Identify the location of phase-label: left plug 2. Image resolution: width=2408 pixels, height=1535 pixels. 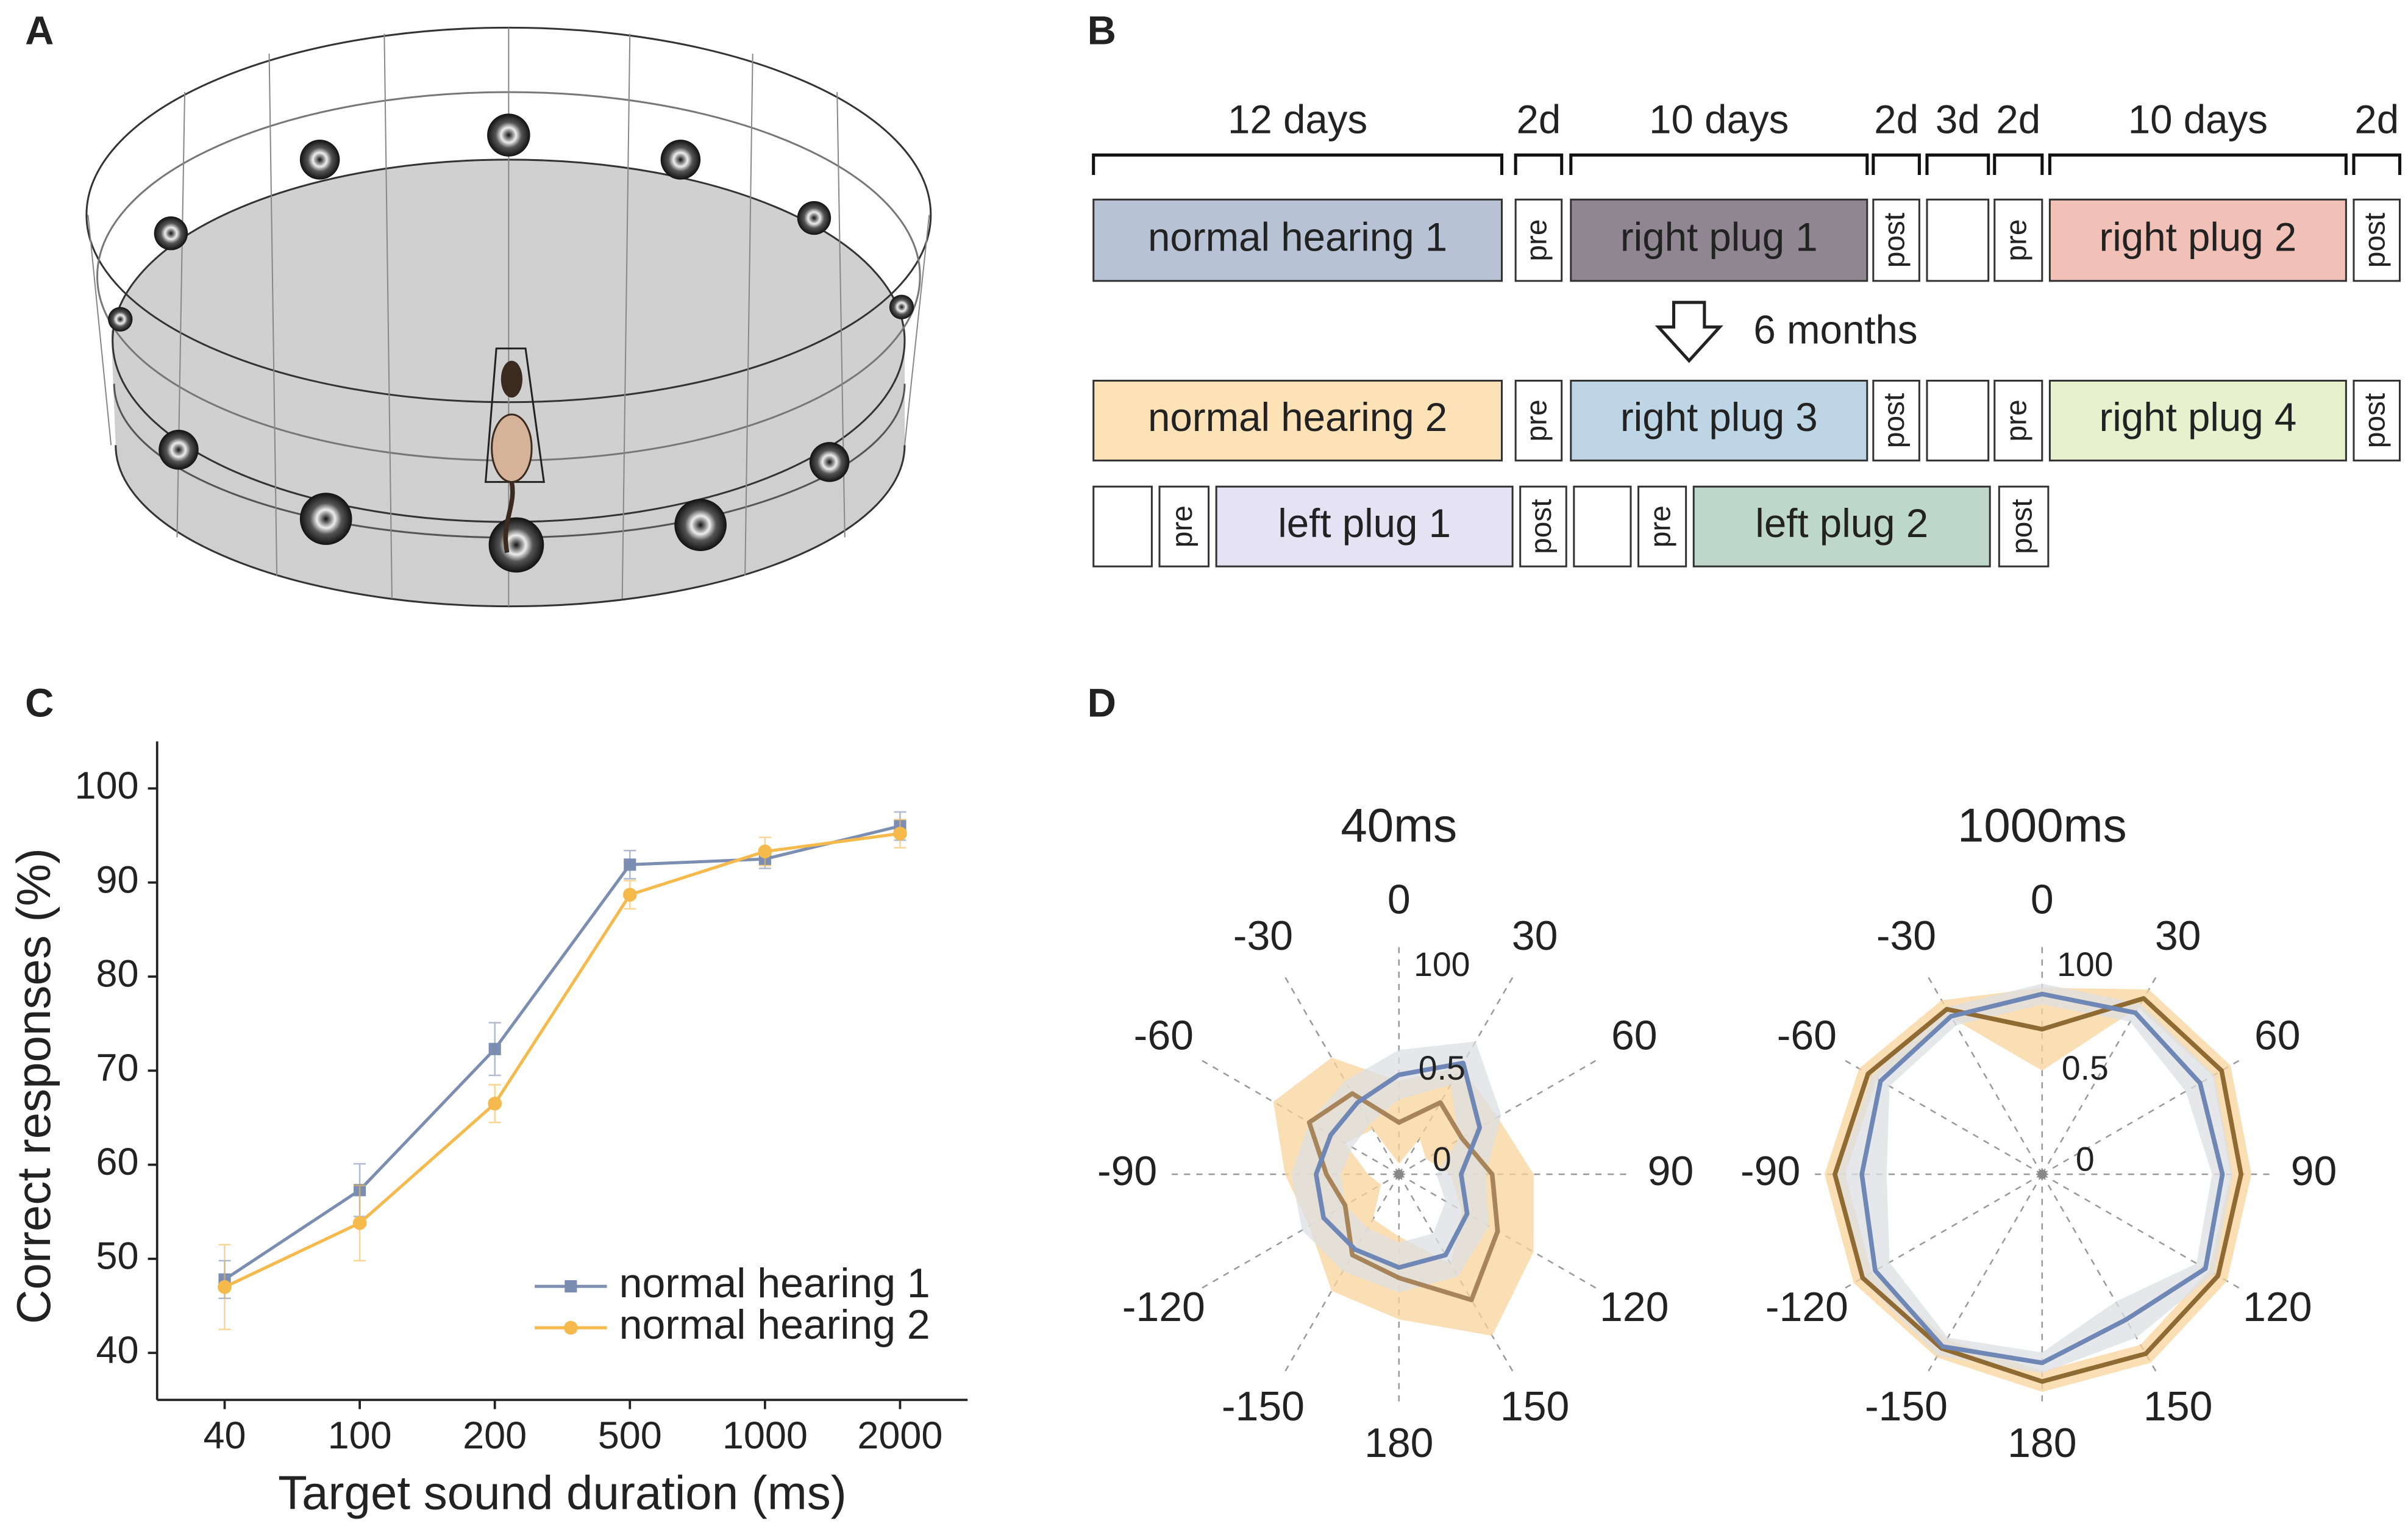
(1841, 523).